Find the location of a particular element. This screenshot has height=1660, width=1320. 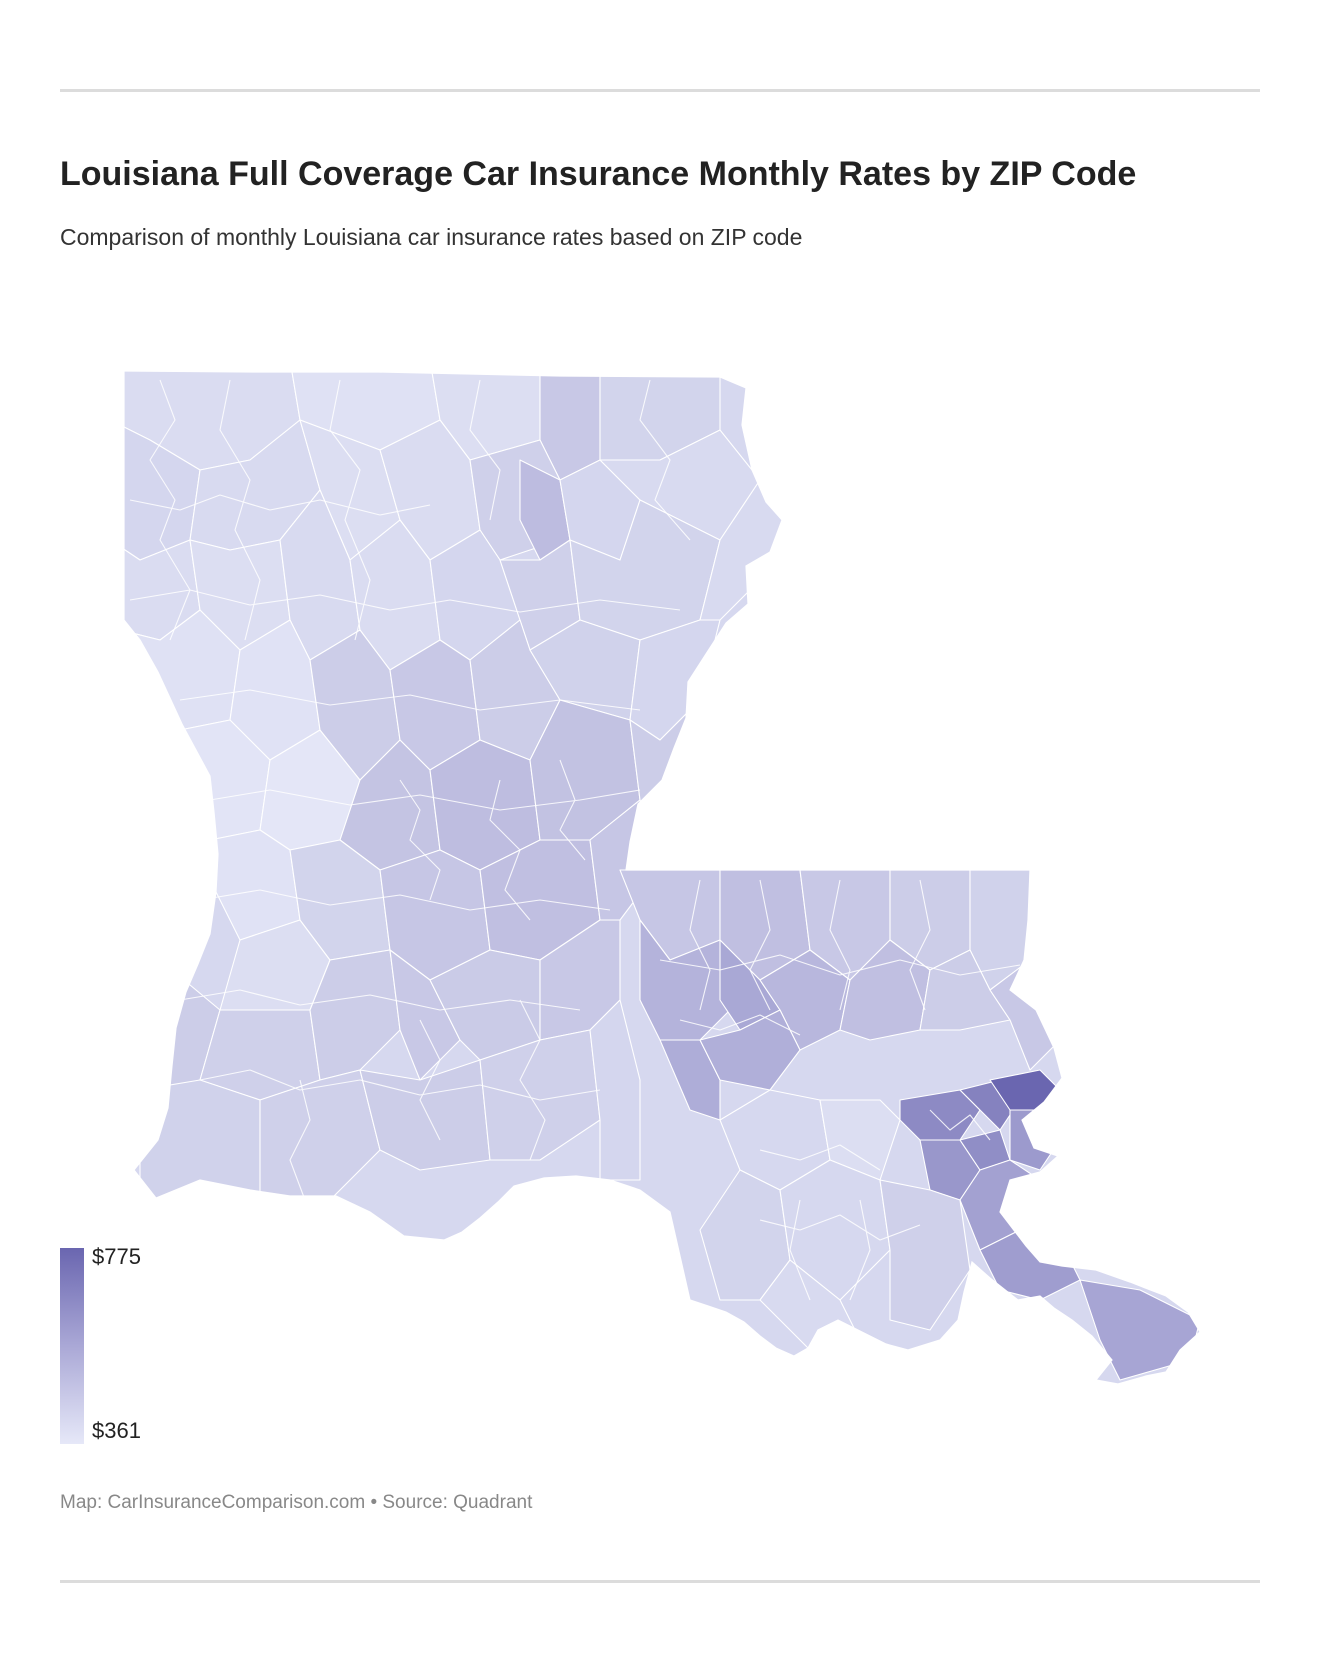

legend-max-label: $775 is located at coordinates (116, 1256).